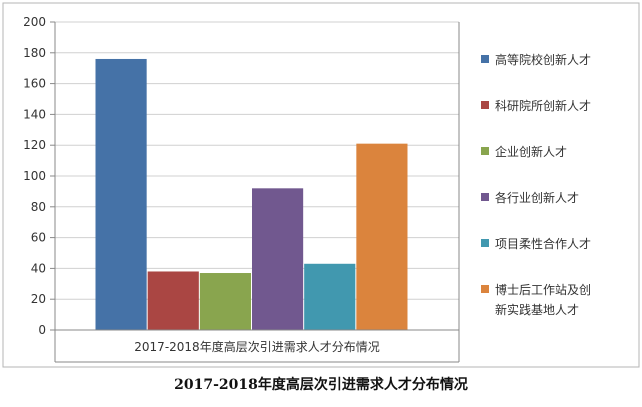 Image resolution: width=642 pixels, height=407 pixels. What do you see at coordinates (321, 385) in the screenshot?
I see `figure-caption: 2017-2018年度高层次引进需求人才分布情况` at bounding box center [321, 385].